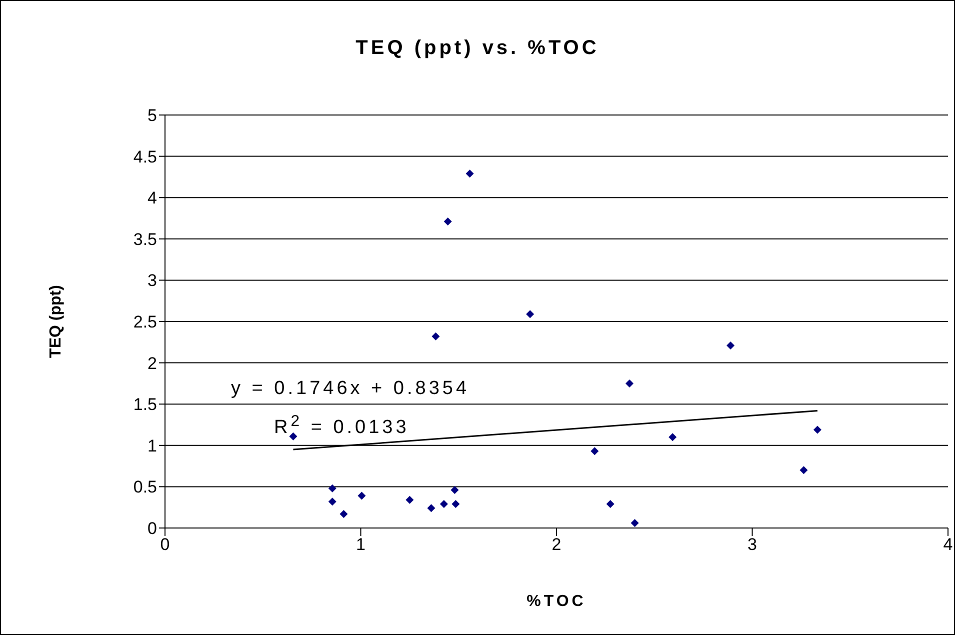 The height and width of the screenshot is (640, 962). Describe the element at coordinates (557, 544) in the screenshot. I see `x-tick-label: 2` at that location.